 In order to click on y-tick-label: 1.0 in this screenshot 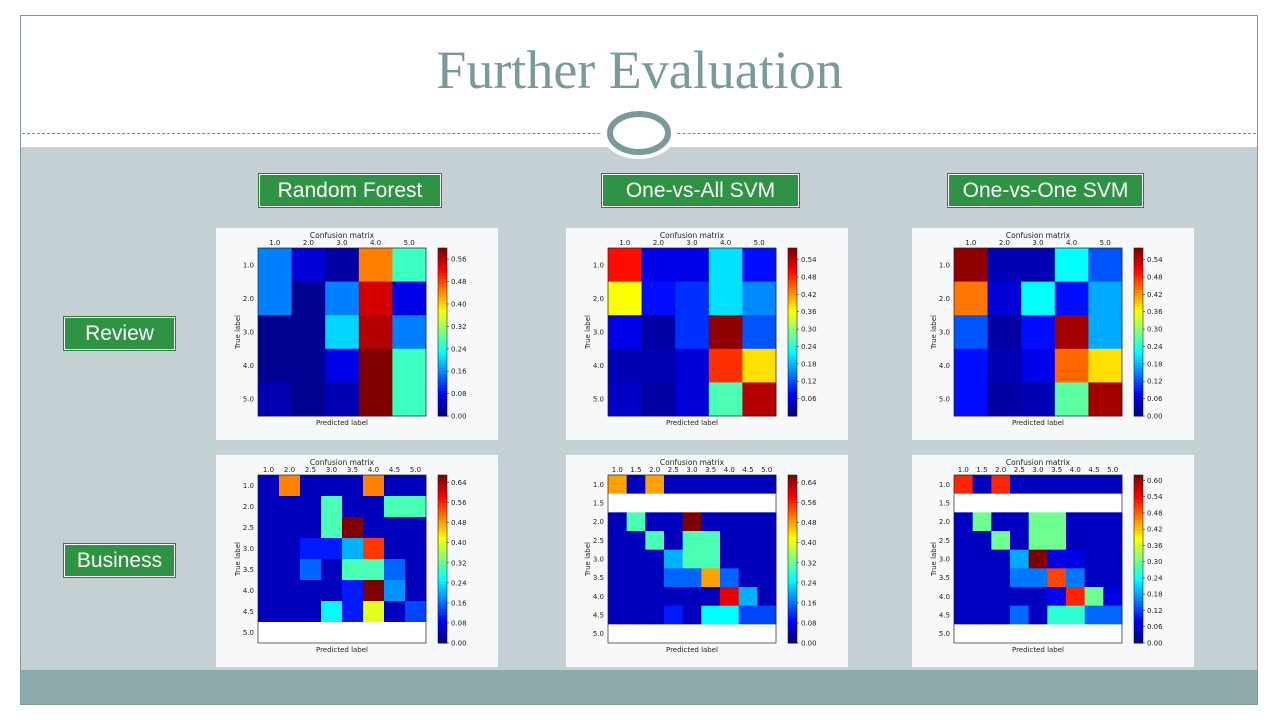, I will do `click(598, 485)`.